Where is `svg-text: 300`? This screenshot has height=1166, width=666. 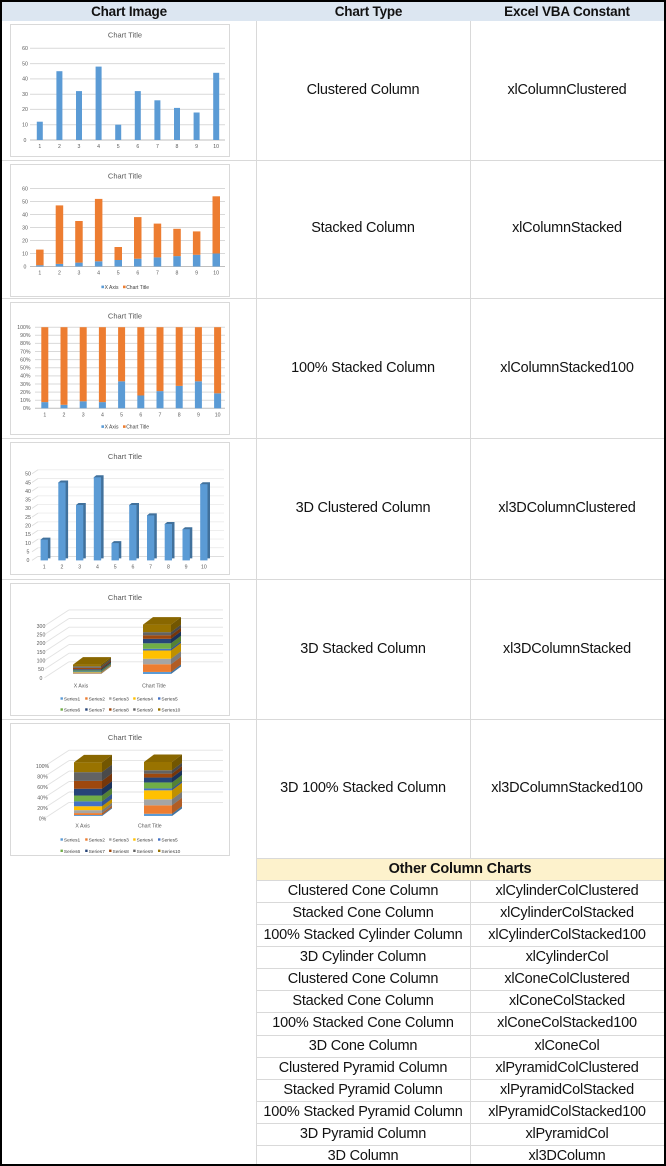 svg-text: 300 is located at coordinates (41, 626).